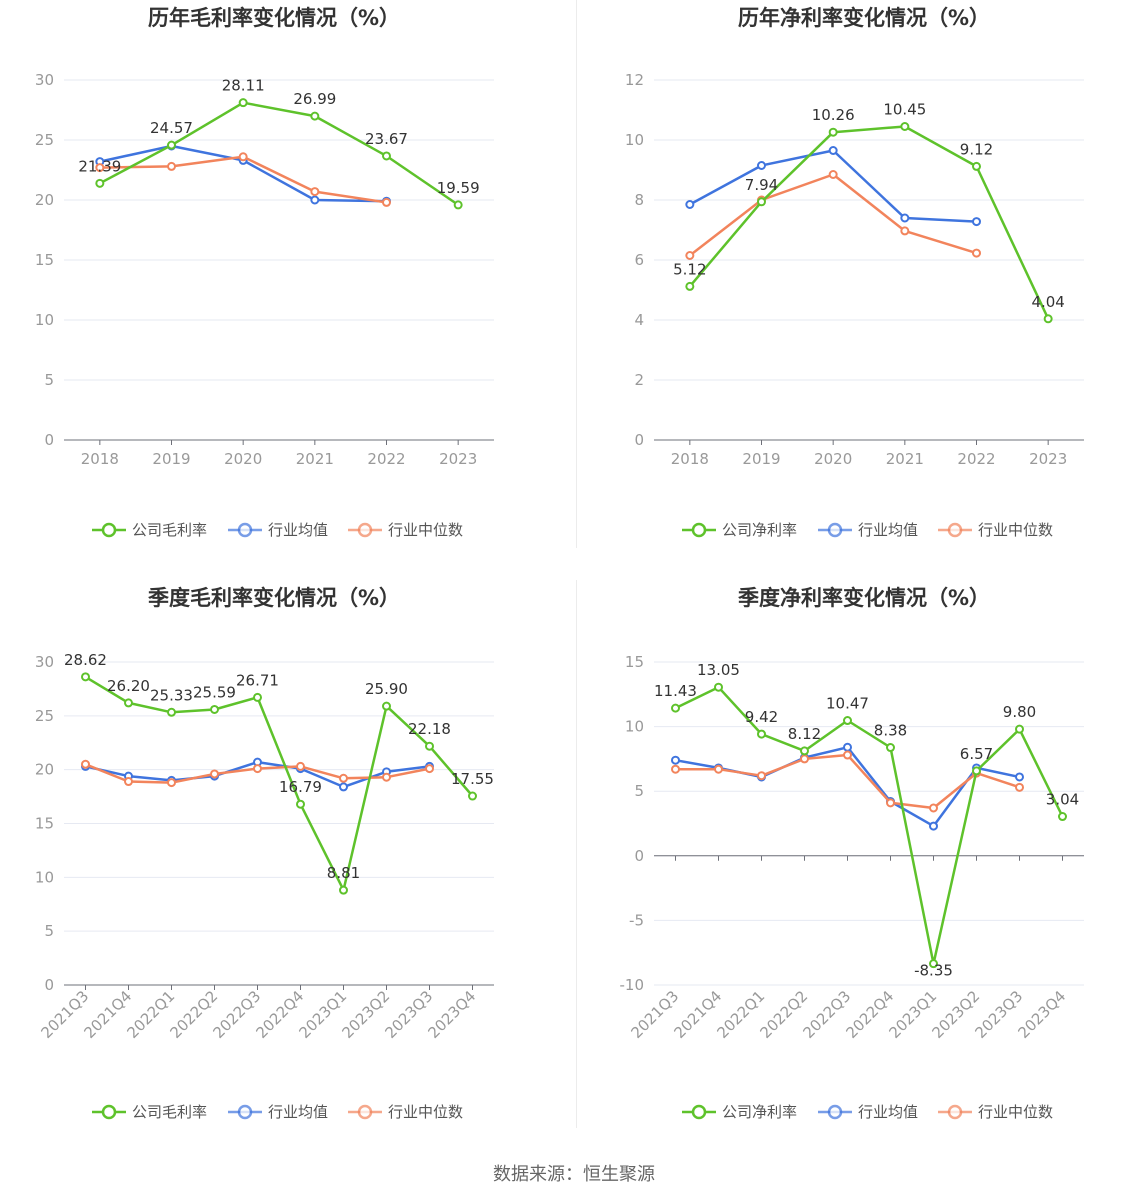 The height and width of the screenshot is (1202, 1148). Describe the element at coordinates (689, 269) in the screenshot. I see `data-label: 5.12` at that location.